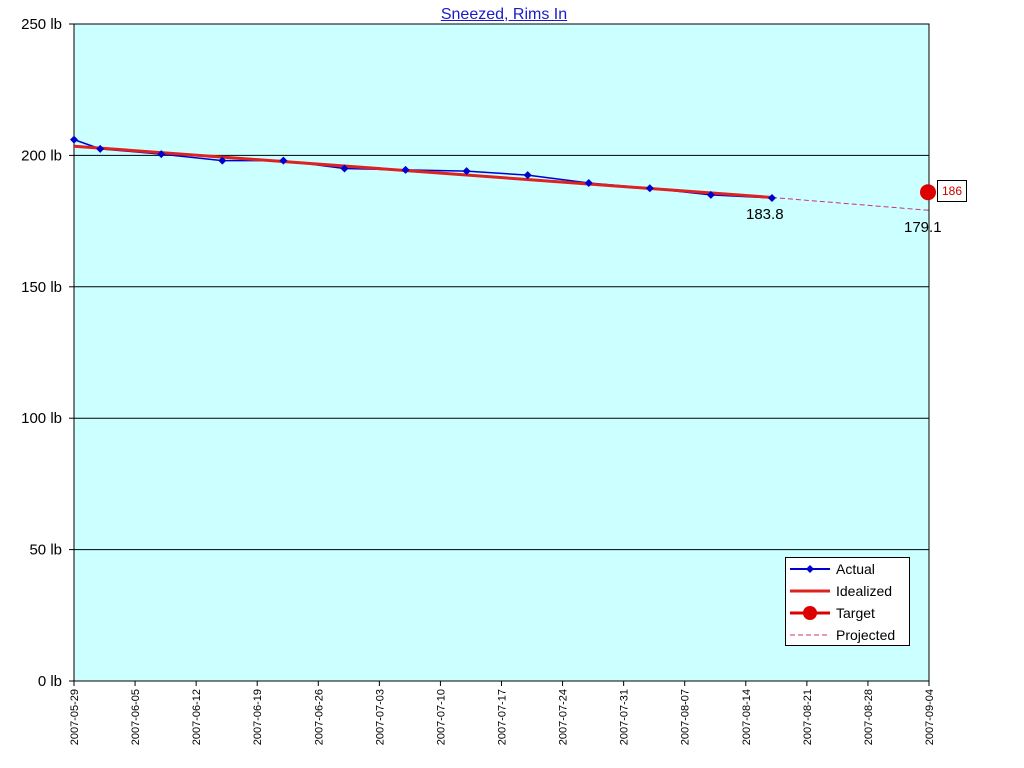 The width and height of the screenshot is (1024, 768). What do you see at coordinates (45, 550) in the screenshot?
I see `y-tick-label: 50 lb` at bounding box center [45, 550].